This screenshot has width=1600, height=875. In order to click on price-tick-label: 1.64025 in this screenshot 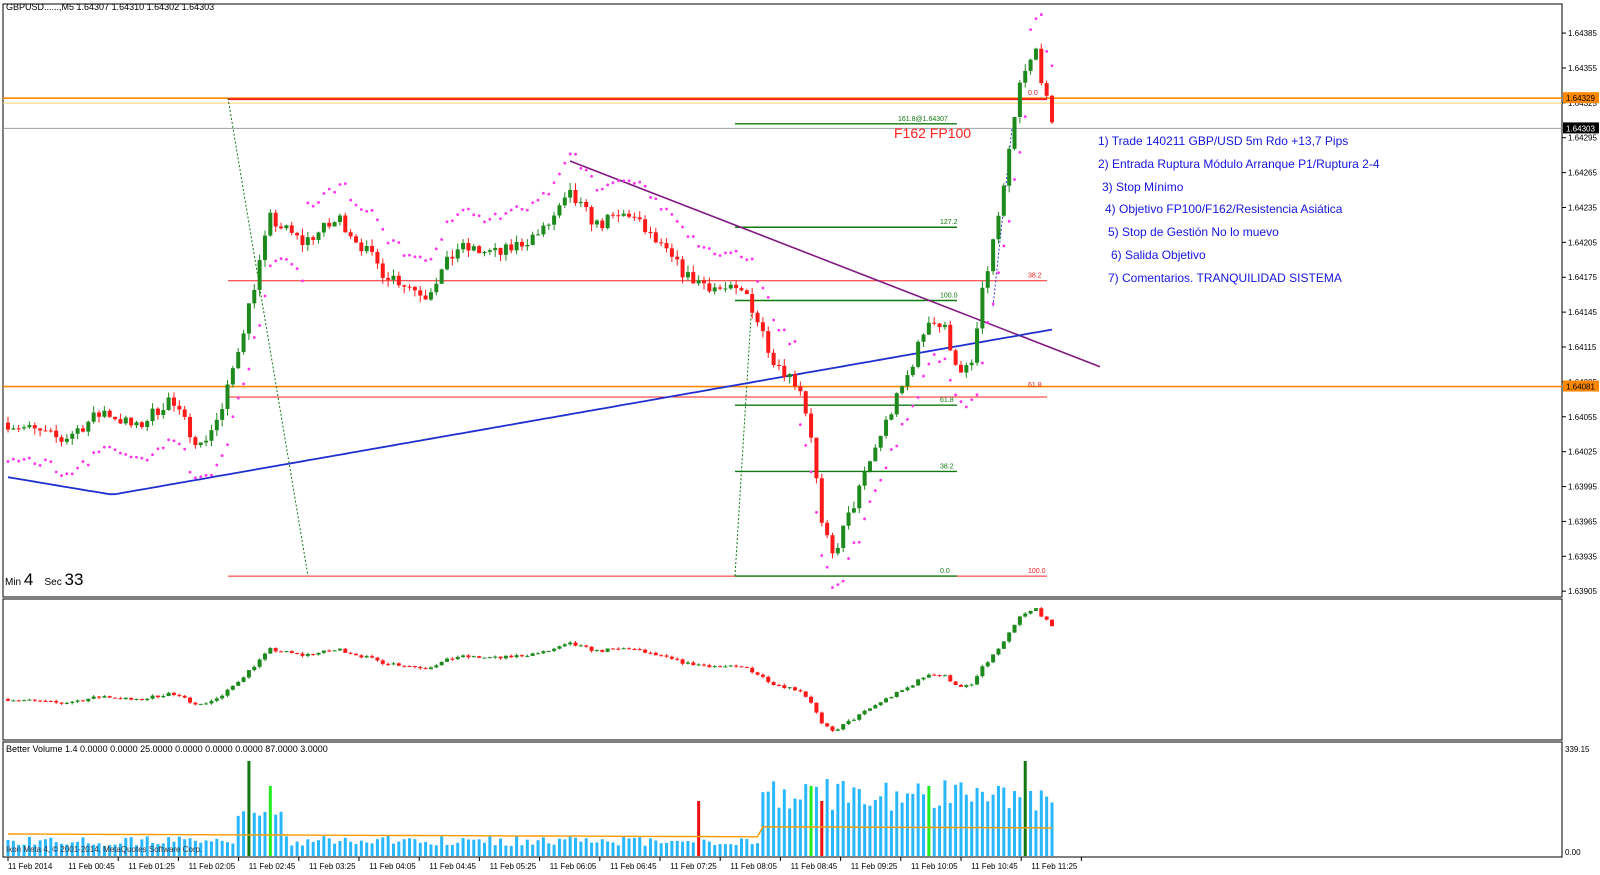, I will do `click(1582, 452)`.